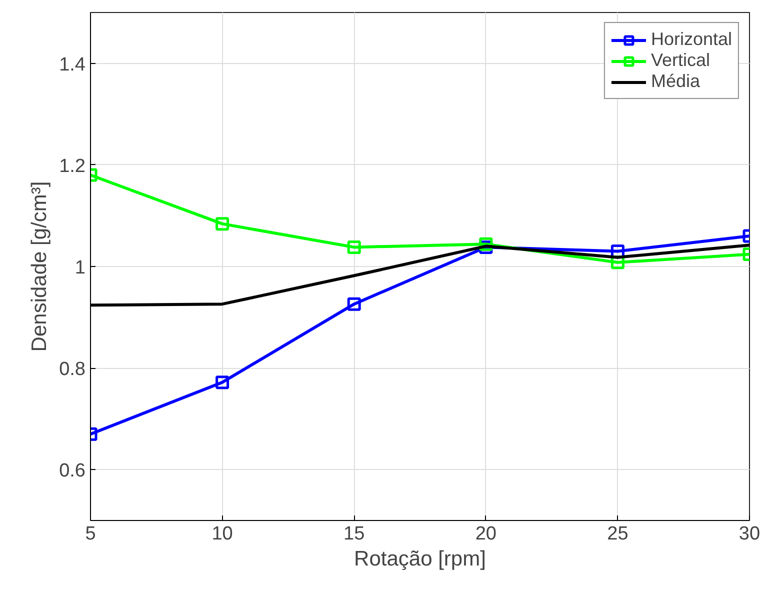 Image resolution: width=769 pixels, height=590 pixels. Describe the element at coordinates (691, 39) in the screenshot. I see `legend-label: Horizontal` at that location.